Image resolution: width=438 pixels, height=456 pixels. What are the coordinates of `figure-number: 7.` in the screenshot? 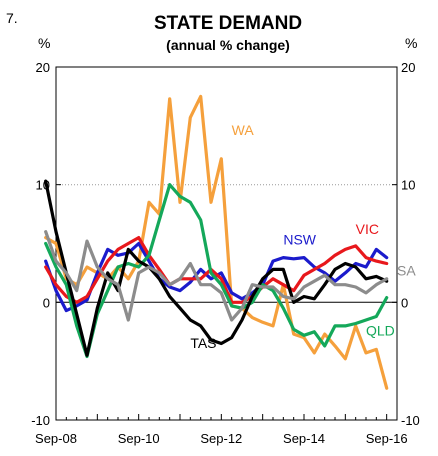 It's located at (12, 18).